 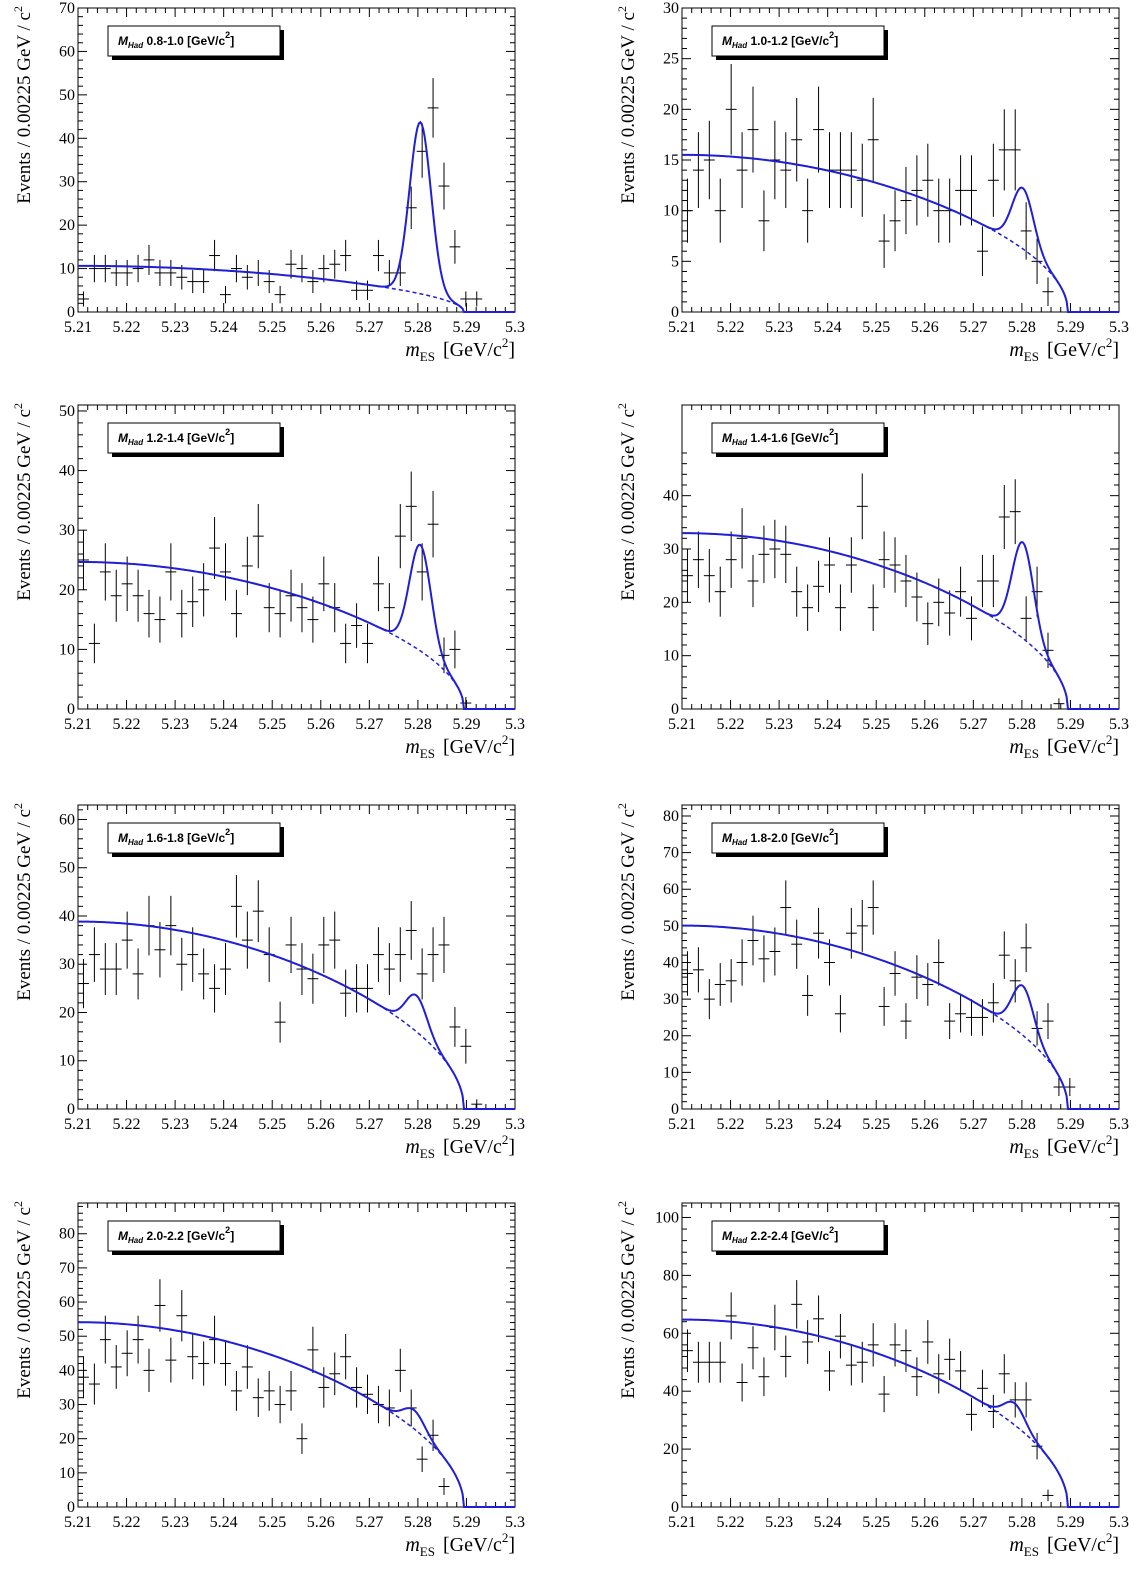 I want to click on legend-label: MHad 1.4-1.6 [GeV/c2], so click(x=780, y=437).